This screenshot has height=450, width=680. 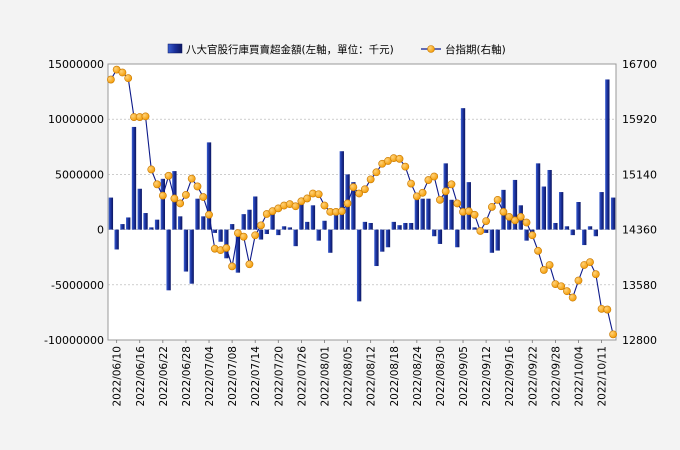 What do you see at coordinates (639, 285) in the screenshot?
I see `right-tick-label: 13580` at bounding box center [639, 285].